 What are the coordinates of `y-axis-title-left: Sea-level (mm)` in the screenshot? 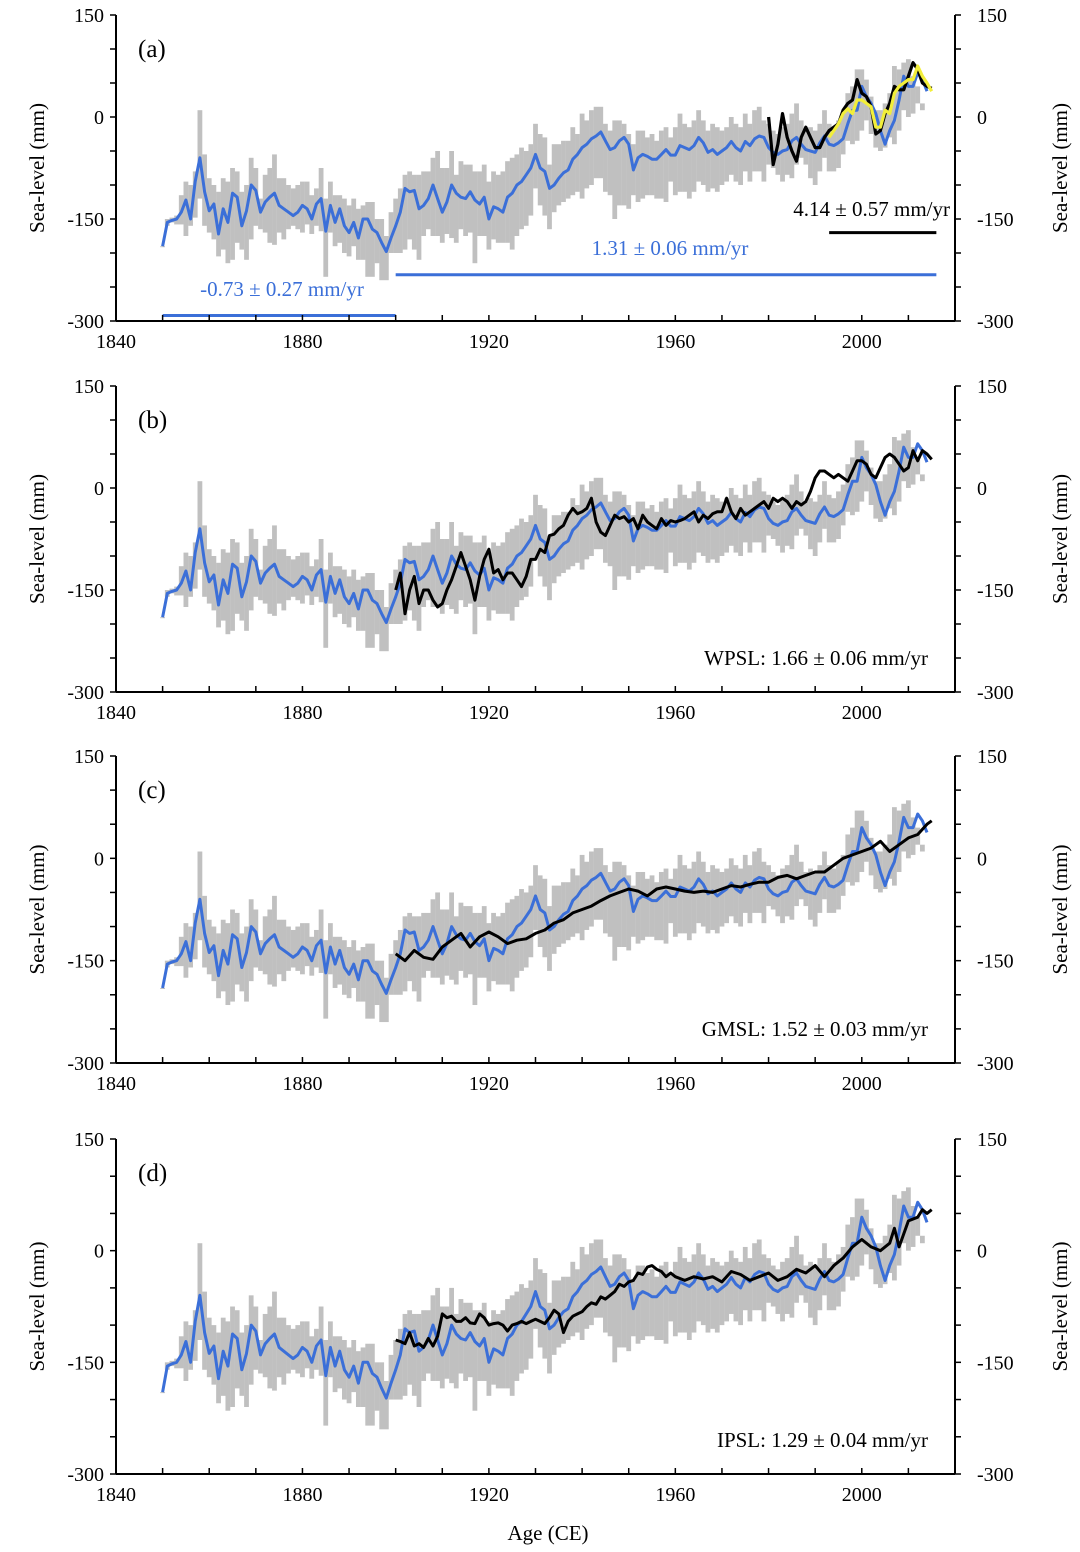 It's located at (37, 539).